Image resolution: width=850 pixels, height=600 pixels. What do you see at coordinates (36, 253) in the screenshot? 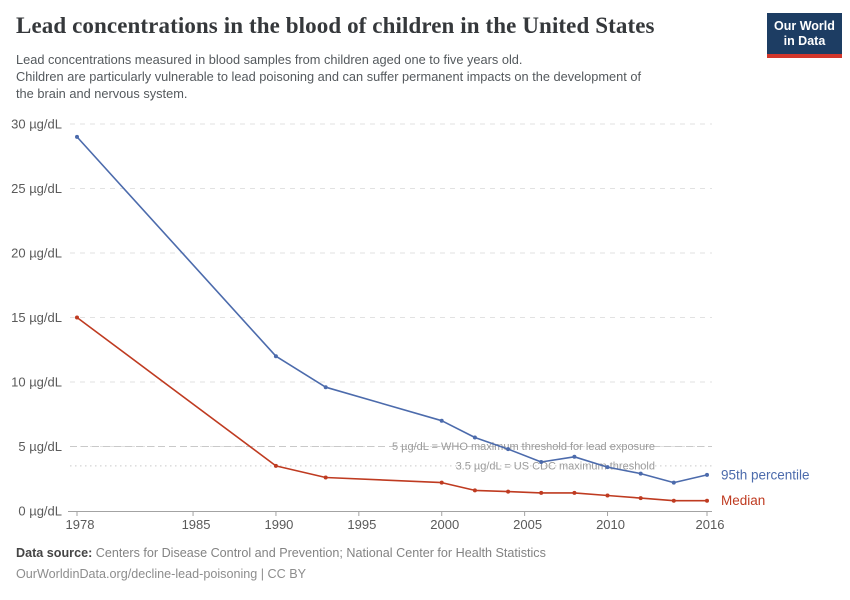
I see `y-tick-label-20: 20 µg/dL` at bounding box center [36, 253].